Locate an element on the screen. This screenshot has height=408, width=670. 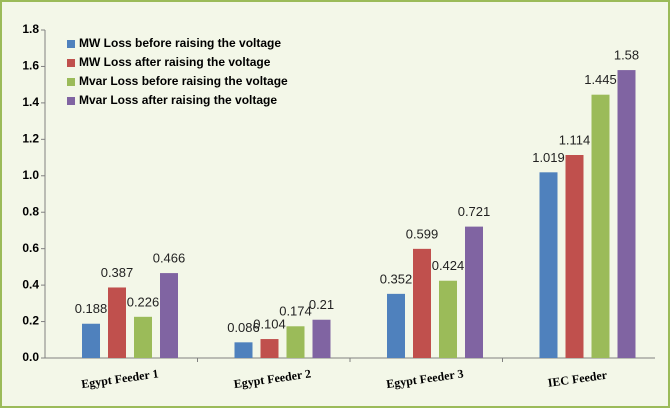
value-label: 0.387 is located at coordinates (117, 272).